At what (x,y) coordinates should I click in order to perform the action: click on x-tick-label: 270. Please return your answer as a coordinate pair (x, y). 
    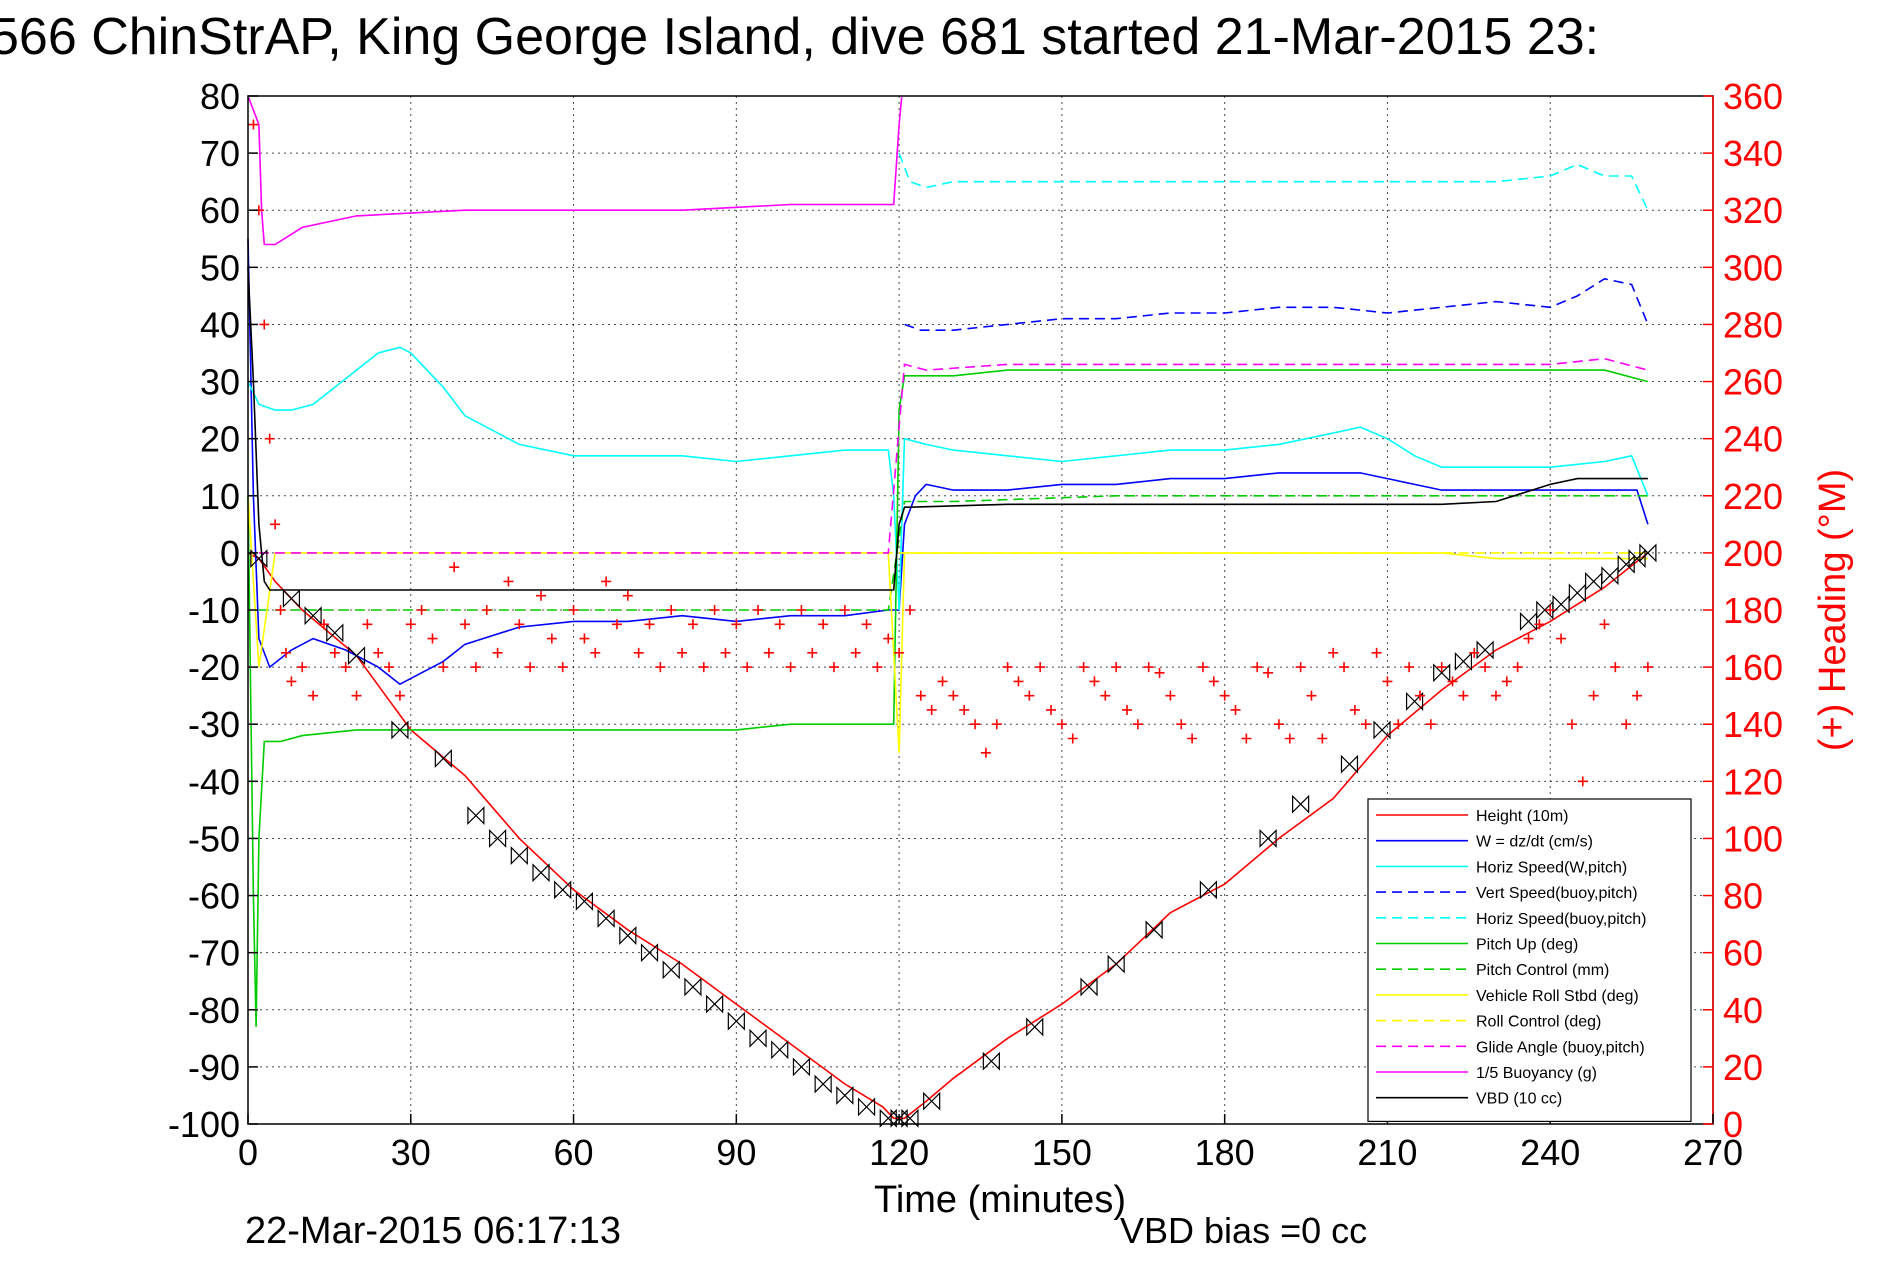
    Looking at the image, I should click on (1713, 1152).